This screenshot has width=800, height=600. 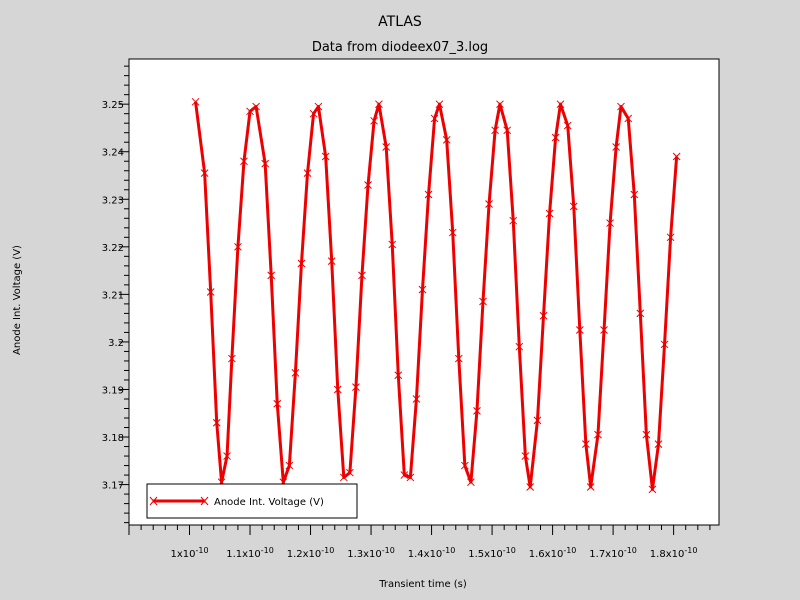 I want to click on y-tick-label: 3.25, so click(x=113, y=105).